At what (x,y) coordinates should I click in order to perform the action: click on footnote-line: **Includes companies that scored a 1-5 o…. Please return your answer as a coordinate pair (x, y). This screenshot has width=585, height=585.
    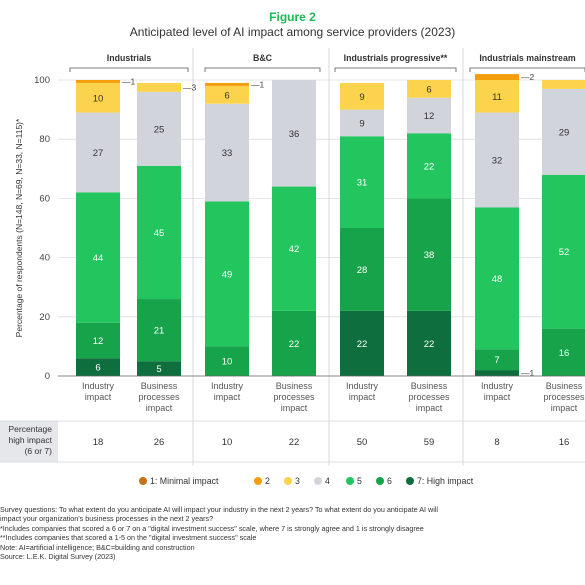
    Looking at the image, I should click on (128, 538).